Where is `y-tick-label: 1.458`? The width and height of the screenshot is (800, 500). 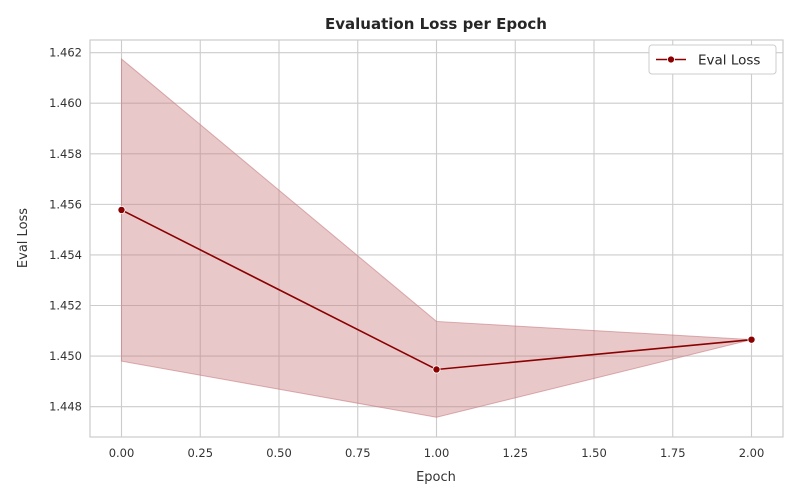
y-tick-label: 1.458 is located at coordinates (65, 154).